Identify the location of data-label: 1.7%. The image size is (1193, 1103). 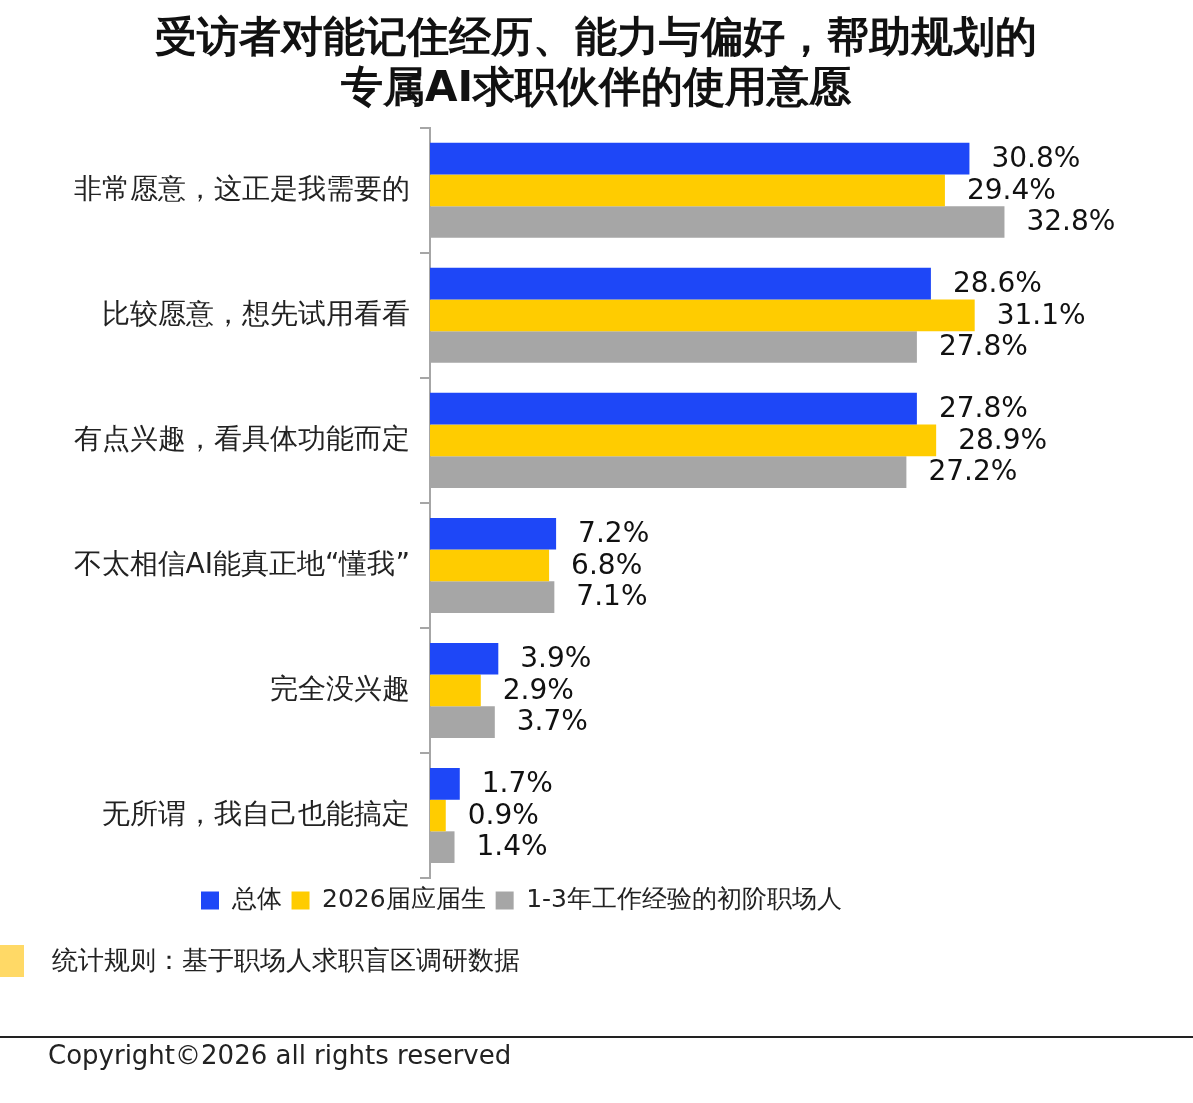
(517, 783).